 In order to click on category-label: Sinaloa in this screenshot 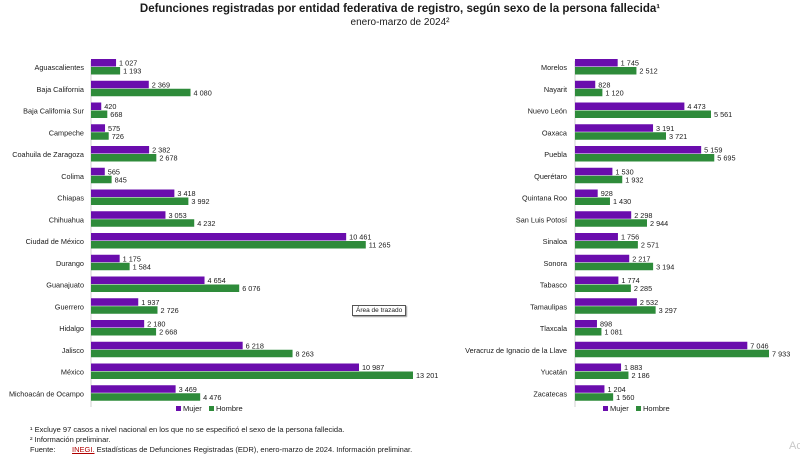, I will do `click(555, 241)`.